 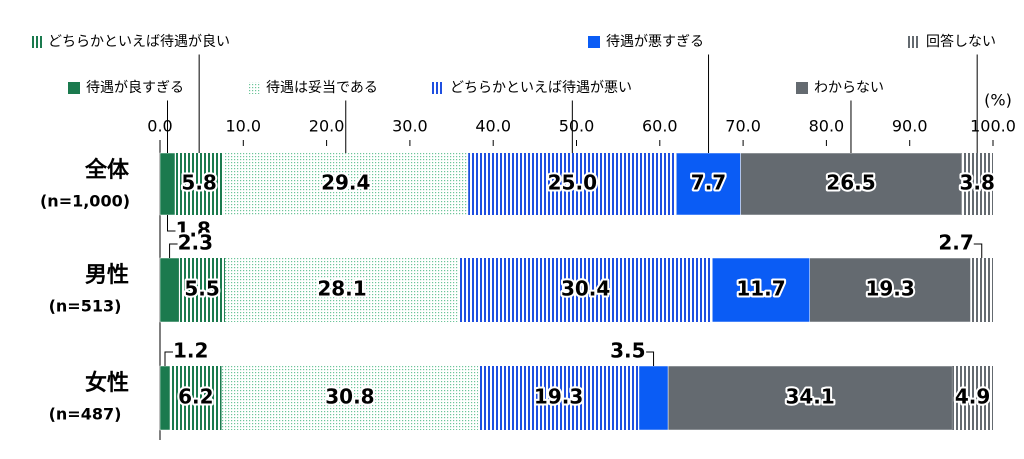 What do you see at coordinates (961, 41) in the screenshot?
I see `legend-label: 回答しない` at bounding box center [961, 41].